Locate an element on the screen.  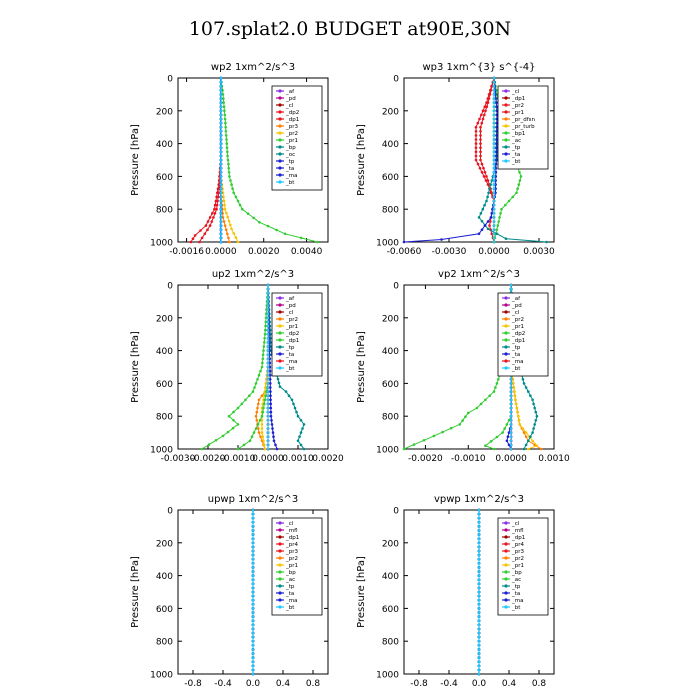
x-tick-label: 0.0020 is located at coordinates (264, 252).